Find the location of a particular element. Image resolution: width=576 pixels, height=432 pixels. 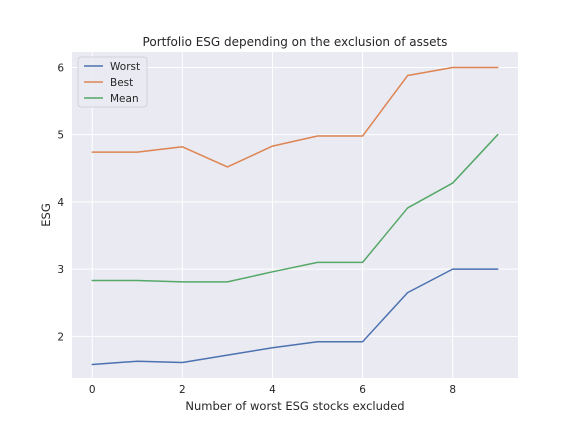

y-tick-label: 6 is located at coordinates (60, 68).